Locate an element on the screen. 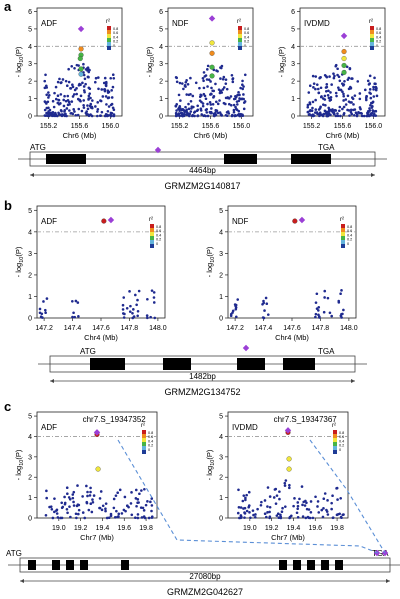 The image size is (400, 599). gene-model-a: ATG TGA 4464bp GRMZM2G140817 is located at coordinates (202, 167).